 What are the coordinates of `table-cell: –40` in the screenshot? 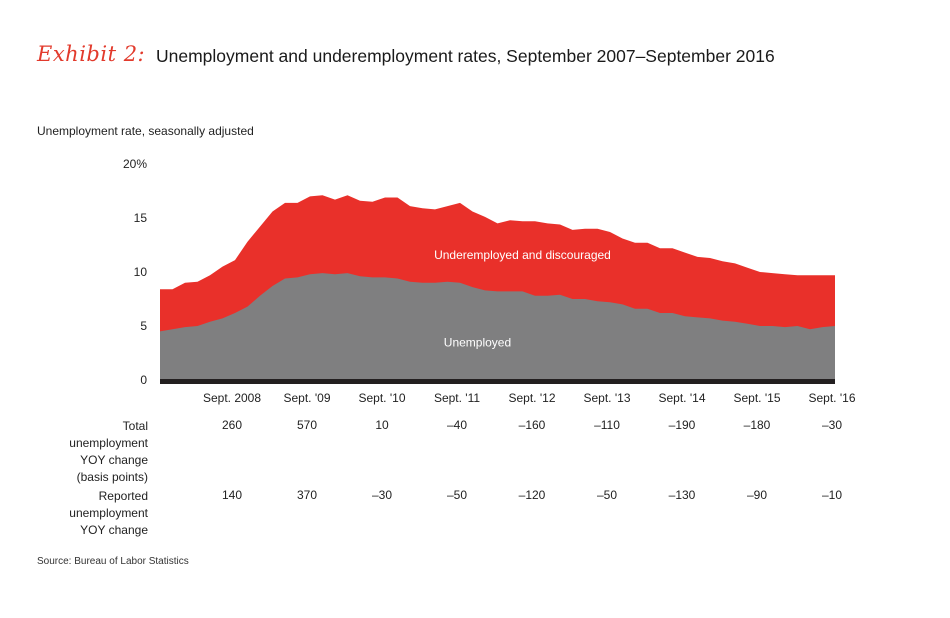 It's located at (457, 425).